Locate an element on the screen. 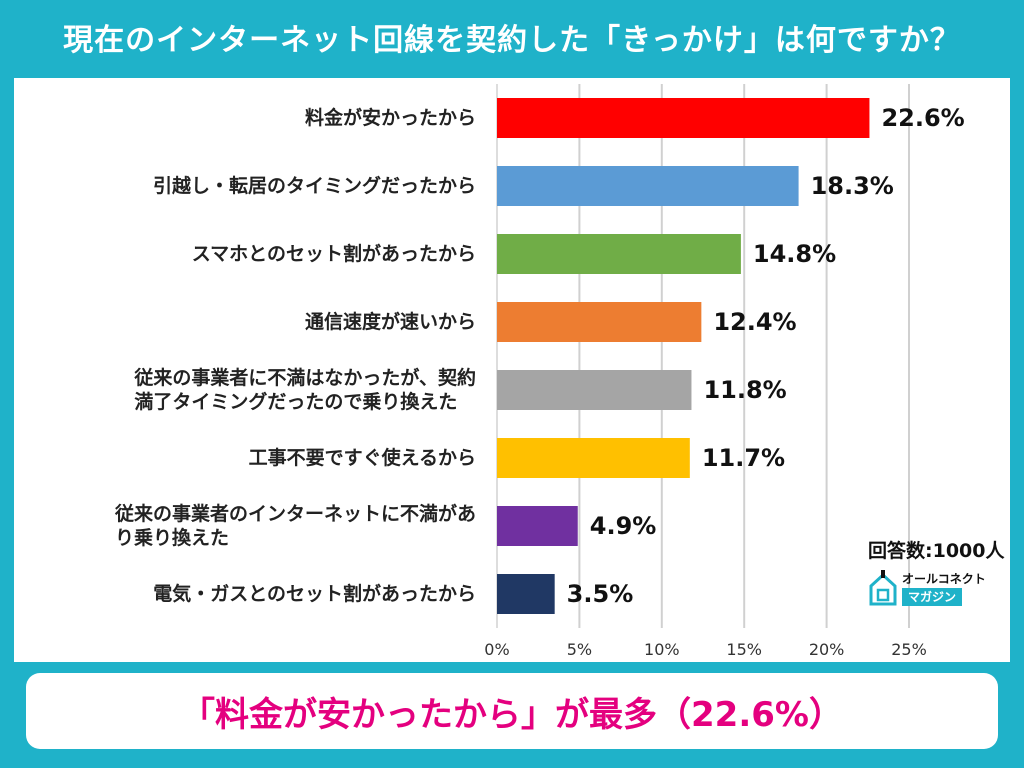 Image resolution: width=1024 pixels, height=768 pixels. conclusion-banner: 「料金が安かったから」が最多（22.6%） is located at coordinates (512, 711).